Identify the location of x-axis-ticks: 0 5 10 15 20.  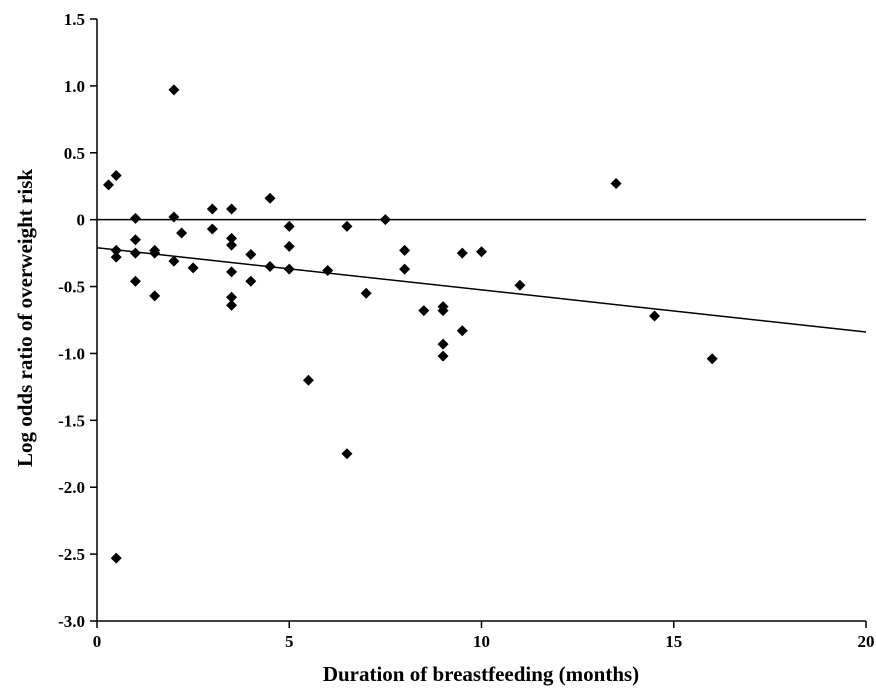
(484, 636).